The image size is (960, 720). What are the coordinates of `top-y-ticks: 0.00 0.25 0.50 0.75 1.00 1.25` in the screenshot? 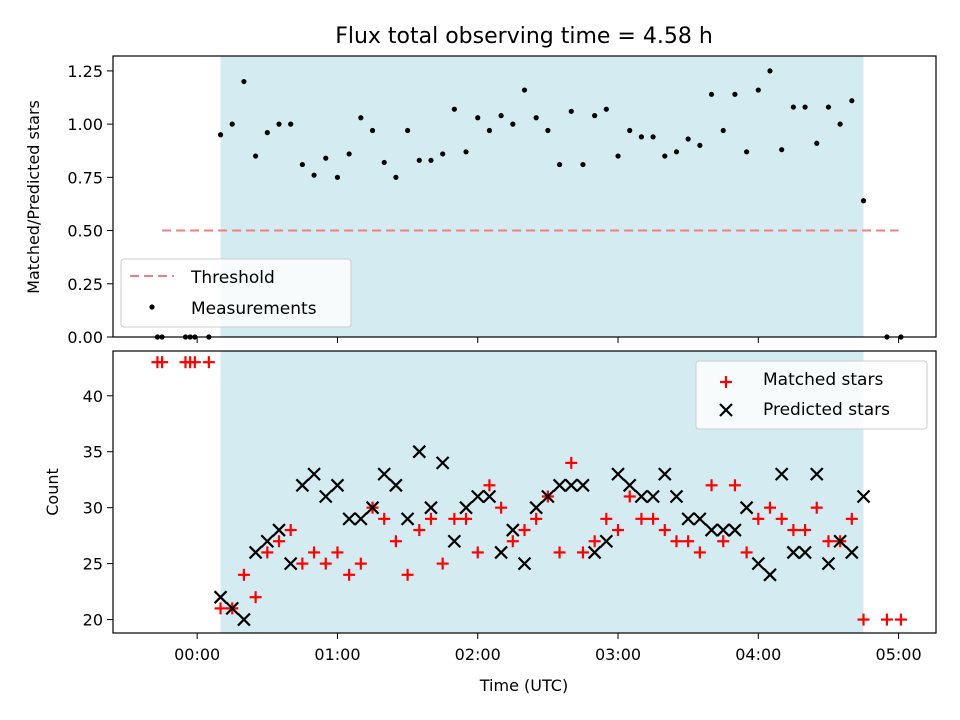 It's located at (90, 204).